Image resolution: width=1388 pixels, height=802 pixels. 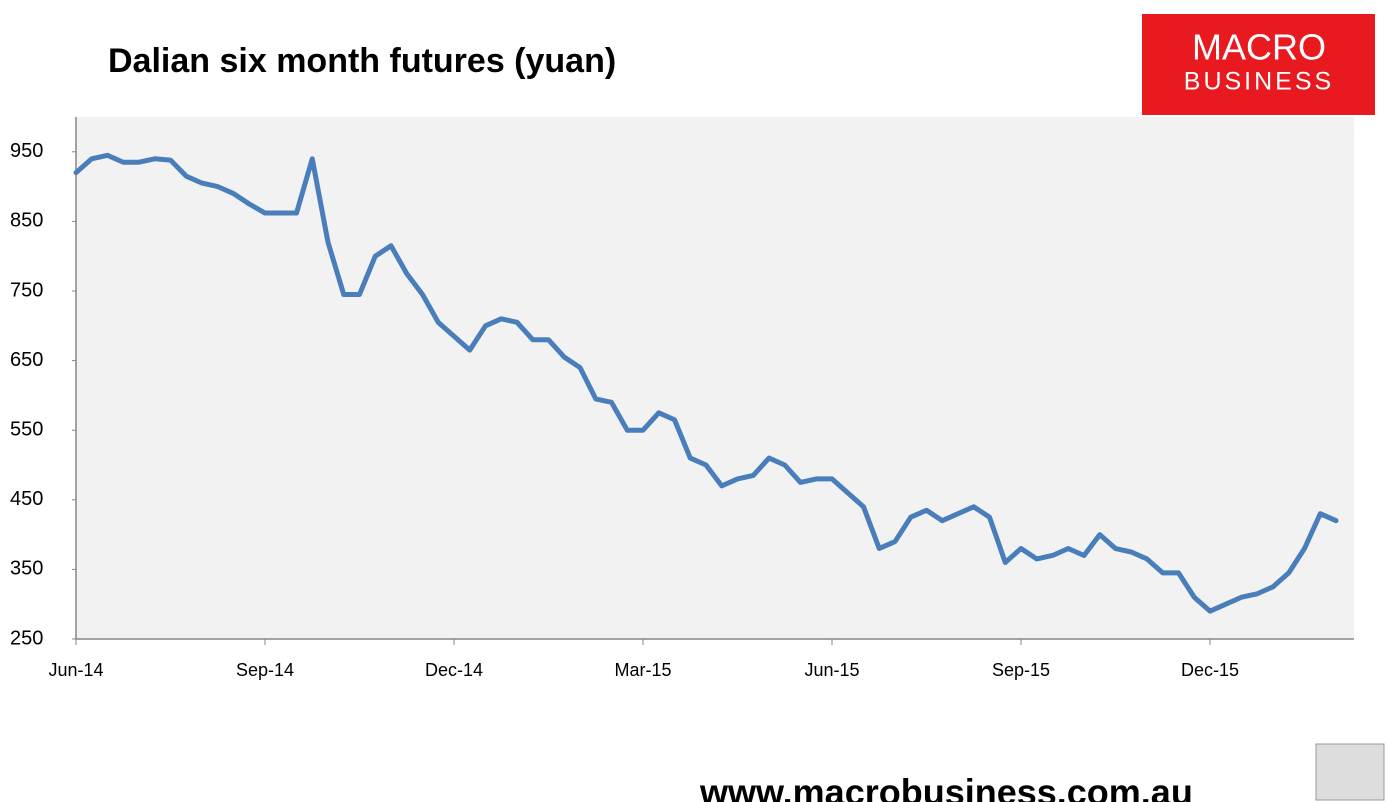 I want to click on y-tick-label: 550, so click(x=26, y=429).